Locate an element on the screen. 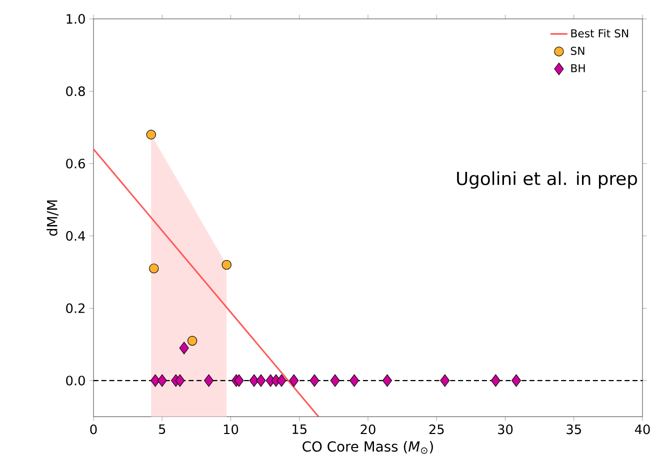  y-tick-label: 1.0 is located at coordinates (75, 19).